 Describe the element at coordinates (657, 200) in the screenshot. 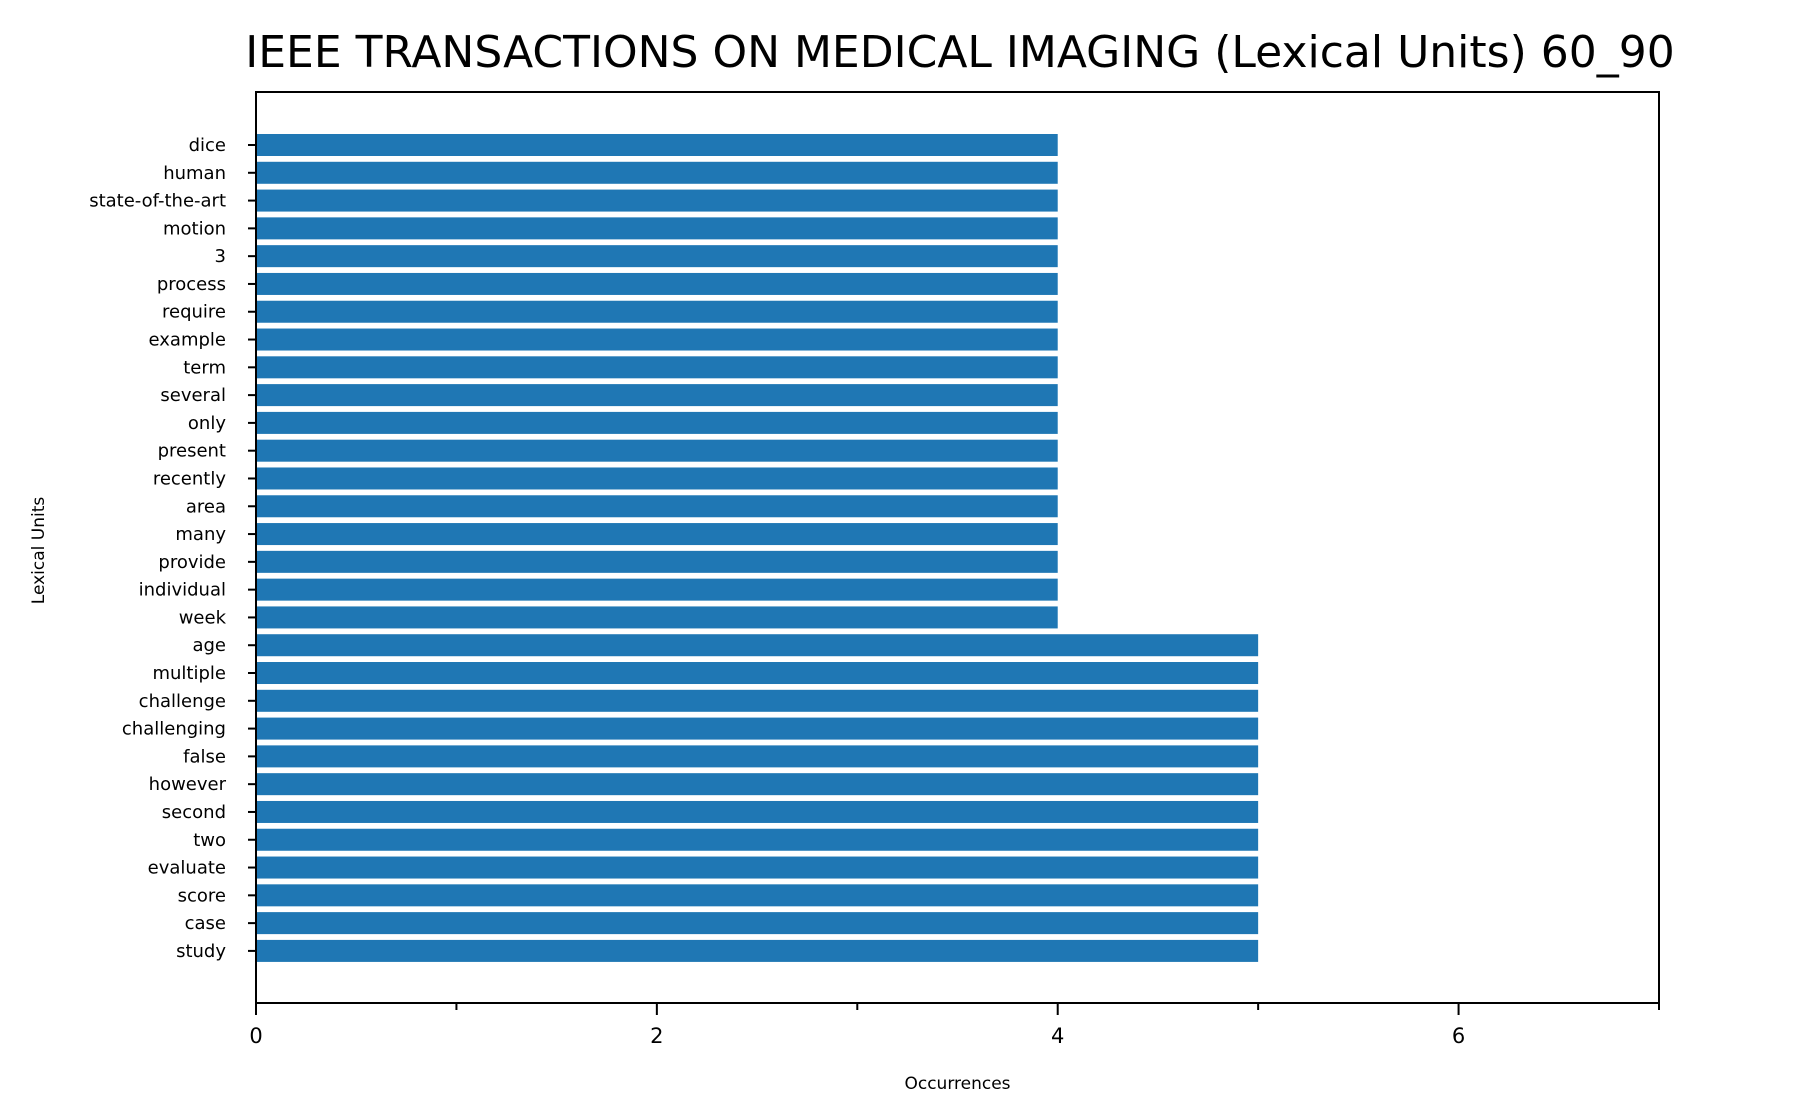

I see `bar-state-of-the-art` at that location.